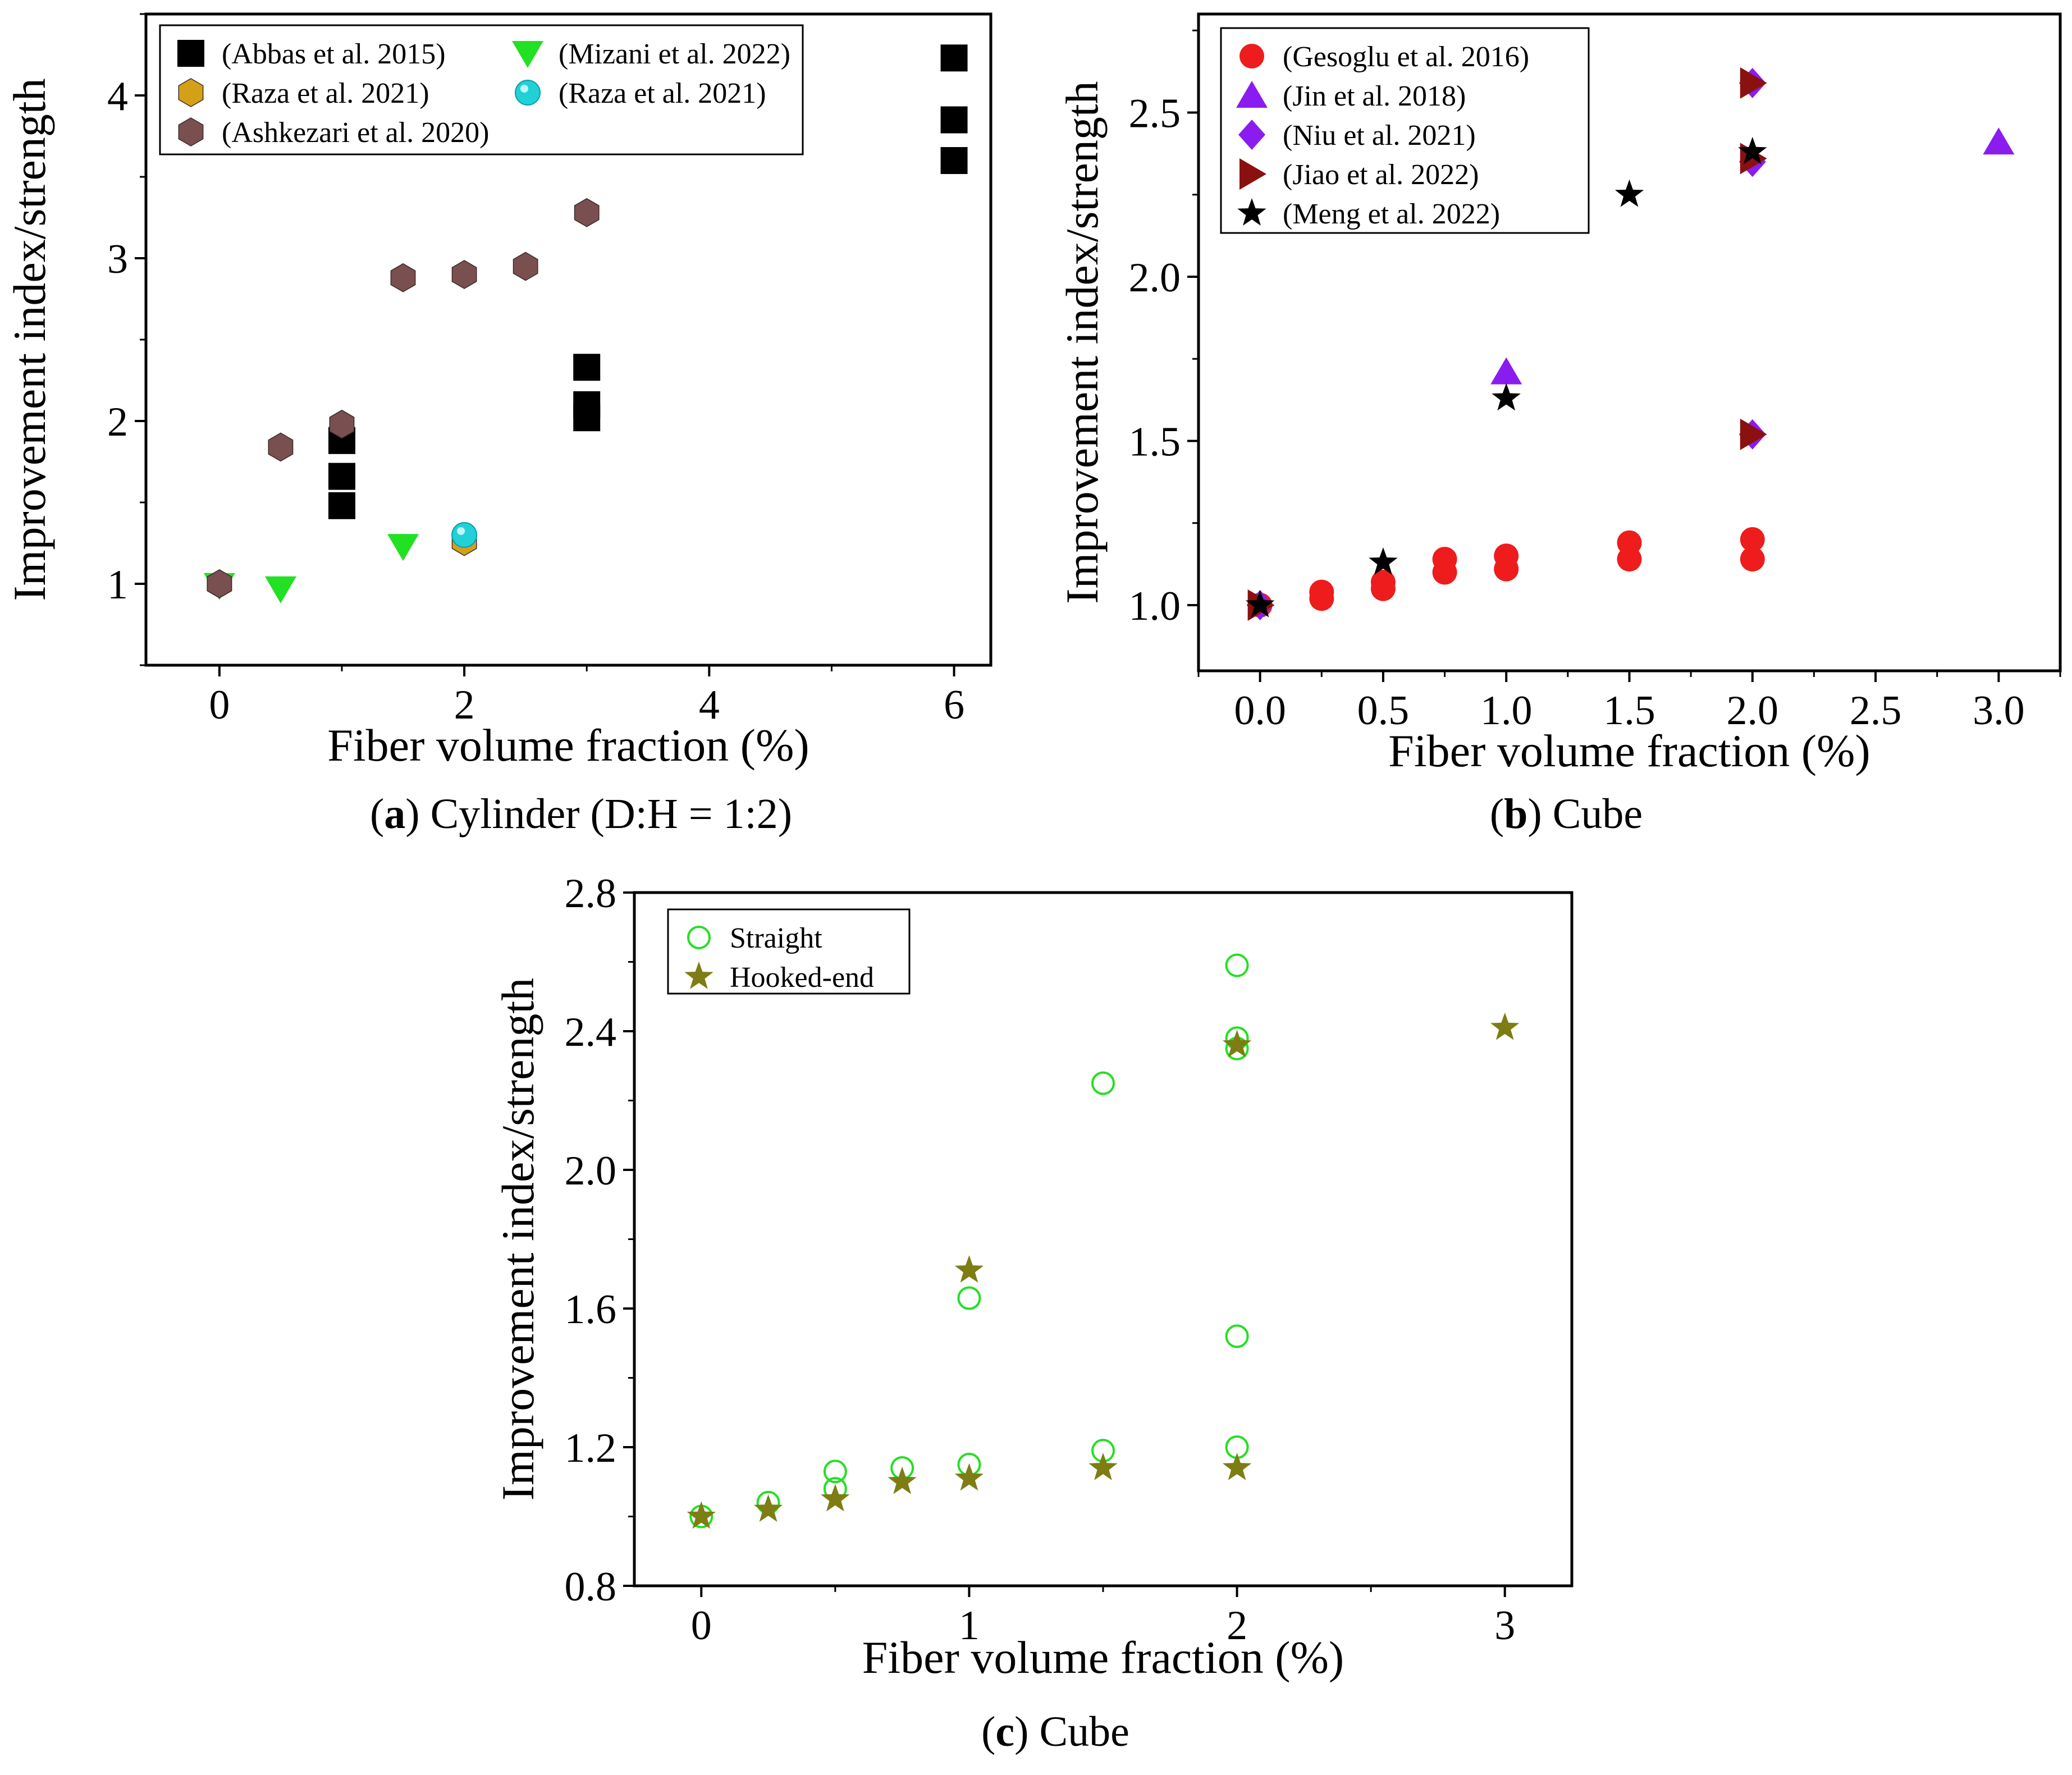 Image resolution: width=2072 pixels, height=1775 pixels. Describe the element at coordinates (954, 705) in the screenshot. I see `x-tick-label: 6` at that location.